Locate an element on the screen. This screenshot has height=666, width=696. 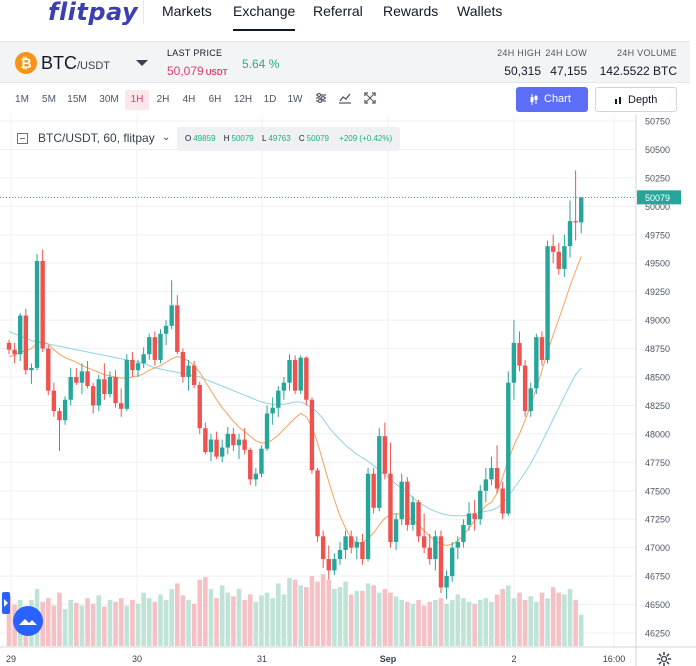
interval-15m: 15M is located at coordinates (77, 99).